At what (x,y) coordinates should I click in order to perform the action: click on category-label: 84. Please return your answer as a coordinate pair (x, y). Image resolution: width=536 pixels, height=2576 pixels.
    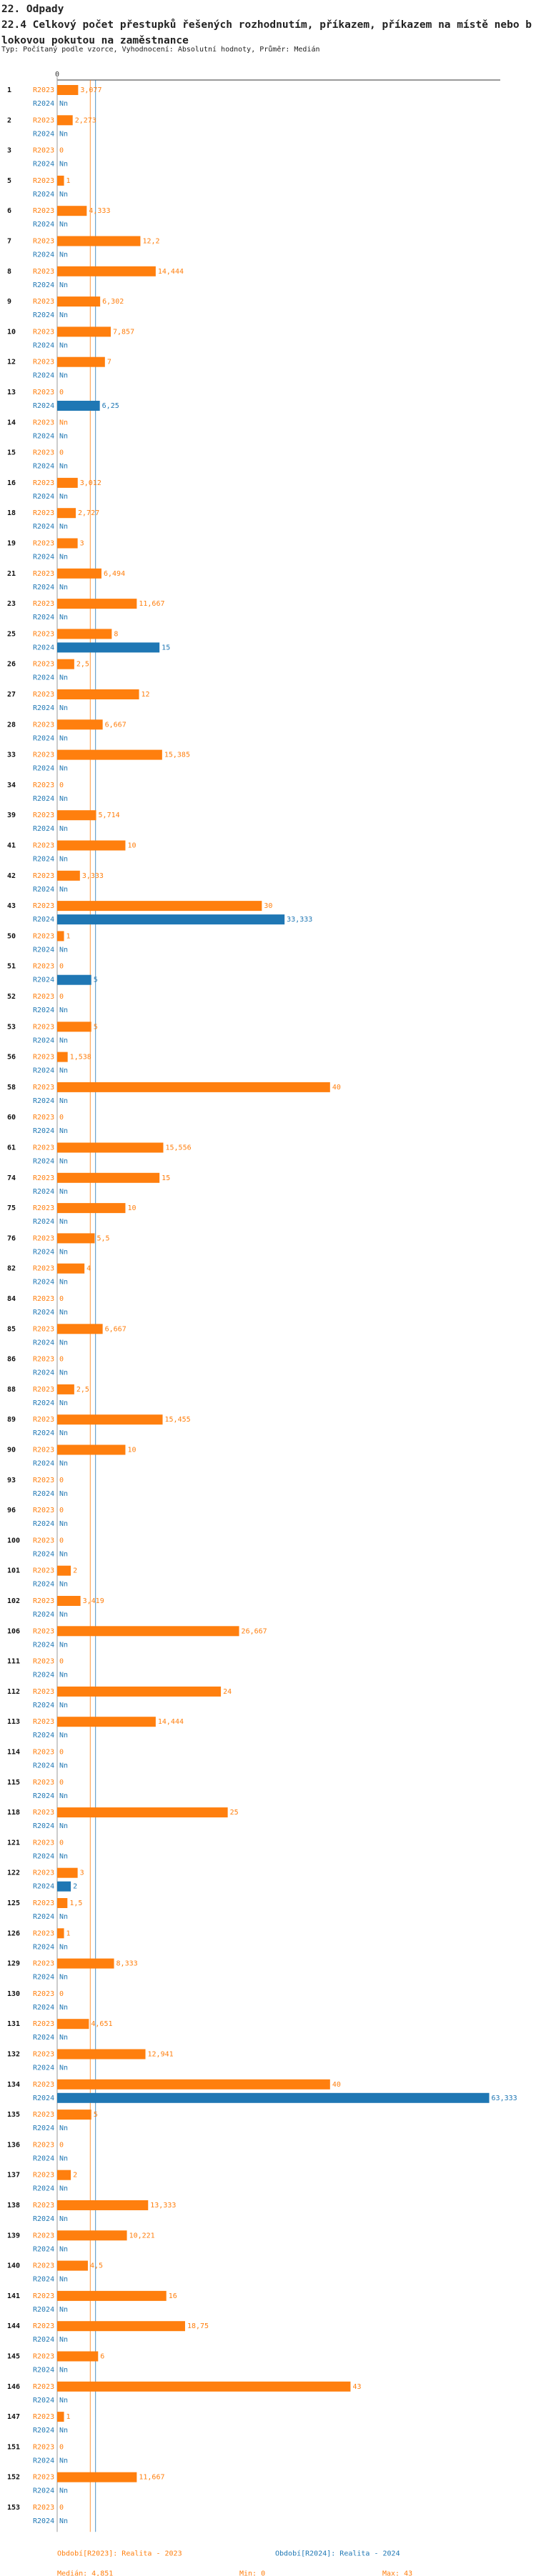
    Looking at the image, I should click on (11, 1299).